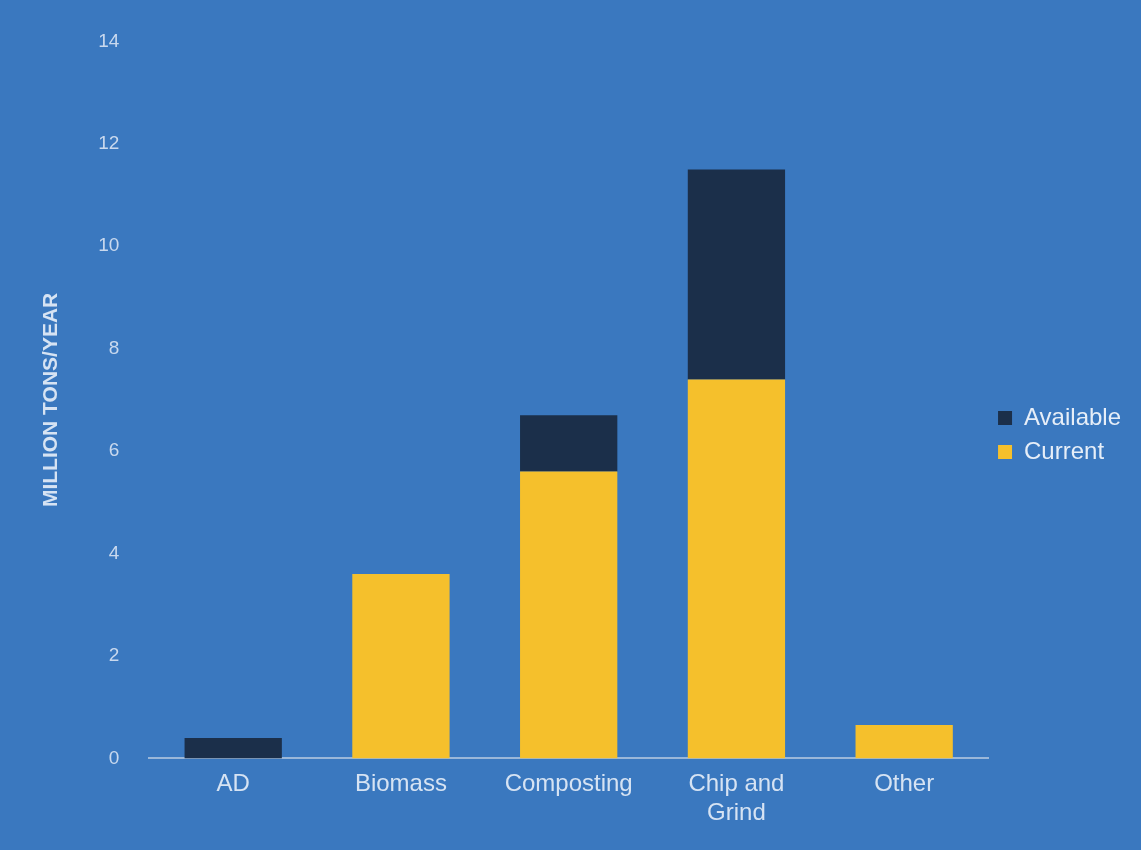 This screenshot has height=850, width=1141. I want to click on x-tick-label: AD, so click(233, 783).